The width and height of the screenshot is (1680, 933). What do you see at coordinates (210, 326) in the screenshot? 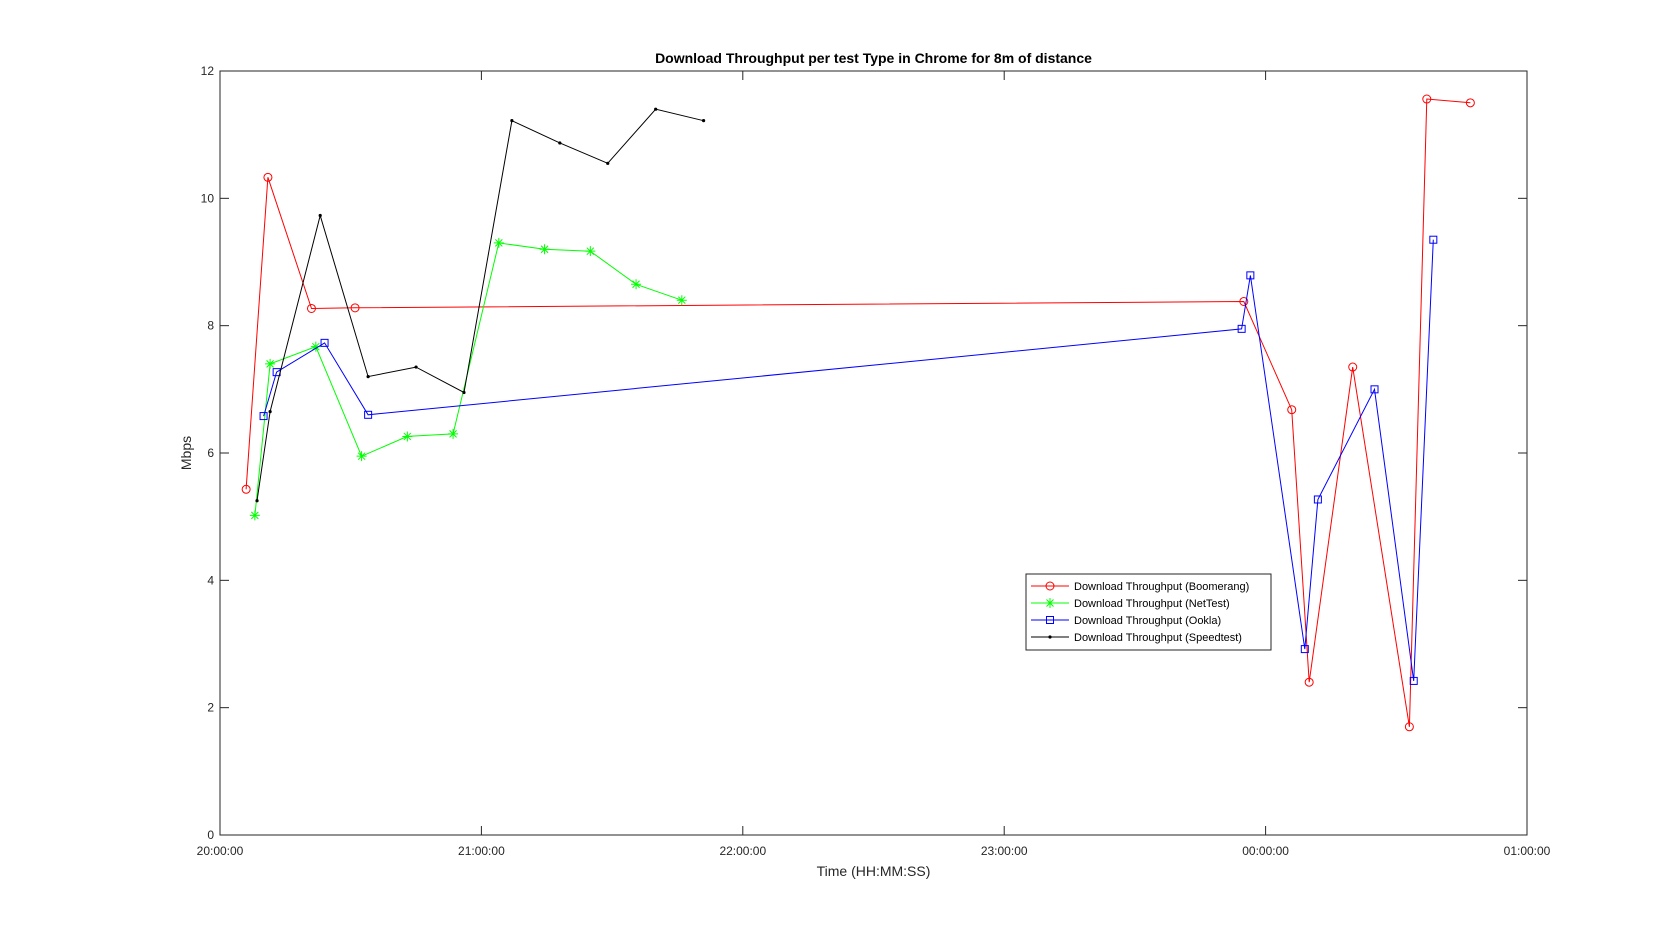
I see `y-tick-label: 8` at bounding box center [210, 326].